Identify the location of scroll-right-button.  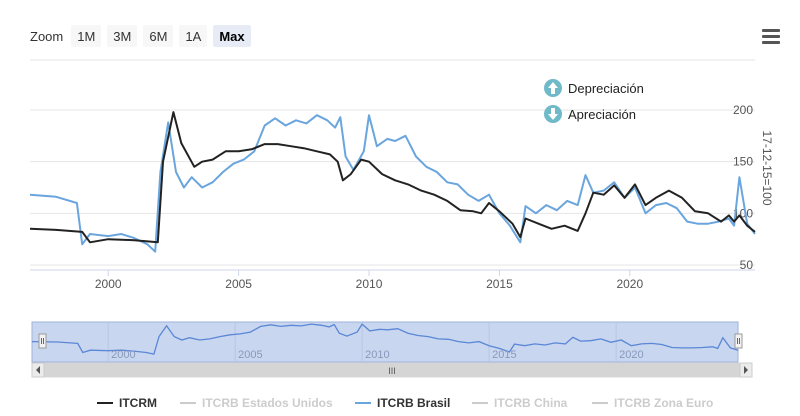
(746, 370).